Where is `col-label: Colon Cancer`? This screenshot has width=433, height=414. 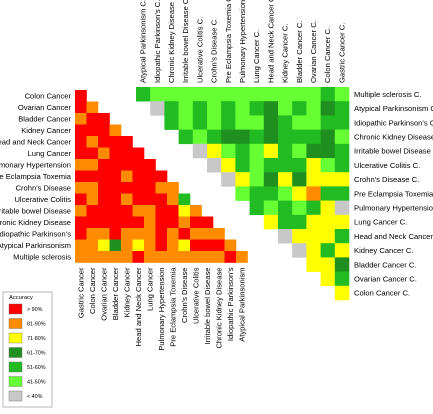 col-label: Colon Cancer is located at coordinates (92, 290).